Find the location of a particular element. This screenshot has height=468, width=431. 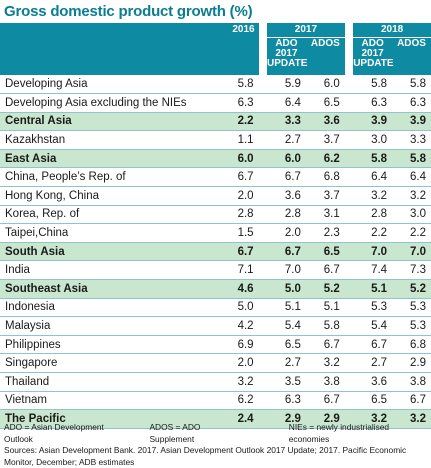

value-2016: 5.8 is located at coordinates (239, 85).